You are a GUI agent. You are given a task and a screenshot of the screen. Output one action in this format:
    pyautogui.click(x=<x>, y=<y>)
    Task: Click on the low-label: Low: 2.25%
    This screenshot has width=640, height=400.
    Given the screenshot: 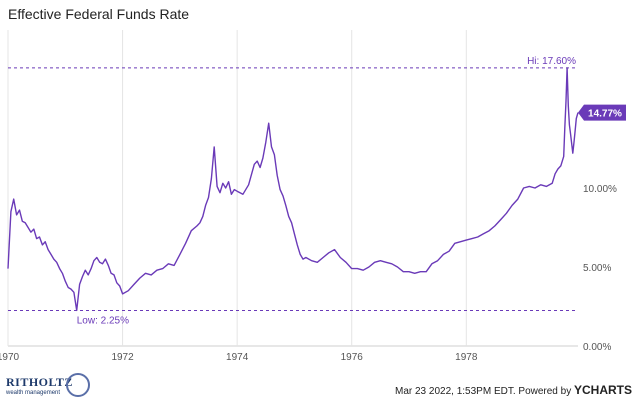 What is the action you would take?
    pyautogui.click(x=103, y=320)
    